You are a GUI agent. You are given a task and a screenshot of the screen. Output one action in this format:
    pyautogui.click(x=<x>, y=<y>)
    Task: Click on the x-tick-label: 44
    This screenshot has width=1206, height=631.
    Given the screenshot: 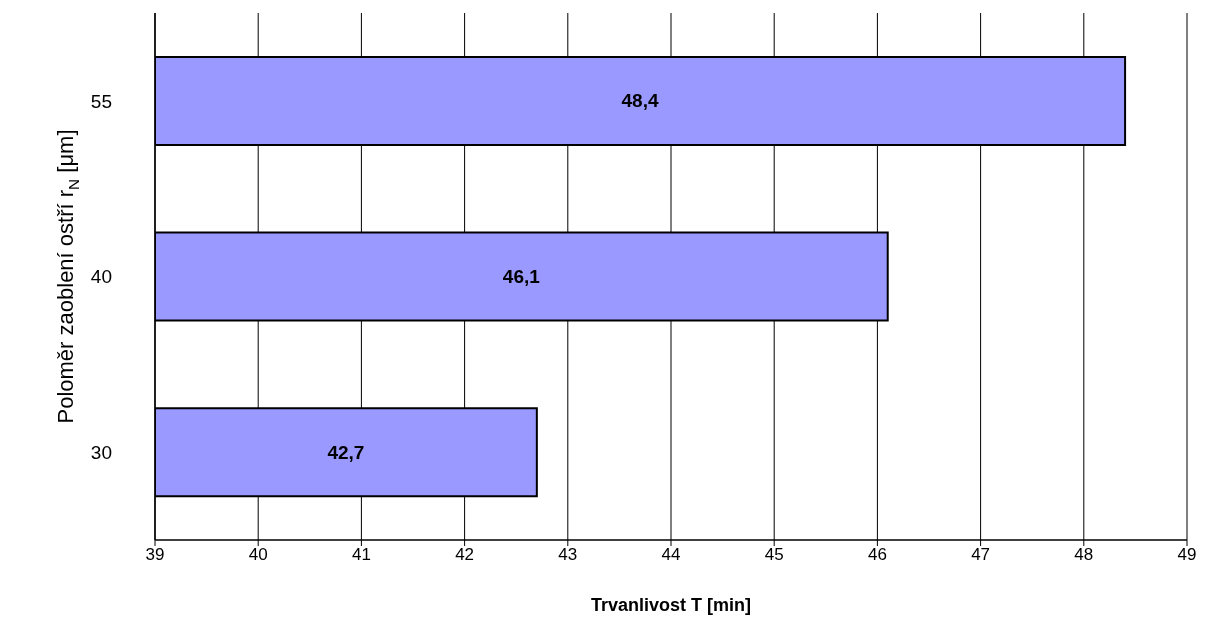 What is the action you would take?
    pyautogui.click(x=671, y=555)
    